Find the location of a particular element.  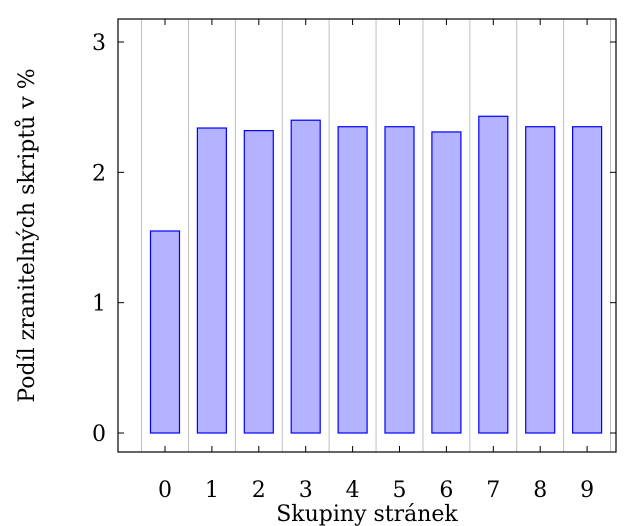

x-tick-label: 6 is located at coordinates (446, 490).